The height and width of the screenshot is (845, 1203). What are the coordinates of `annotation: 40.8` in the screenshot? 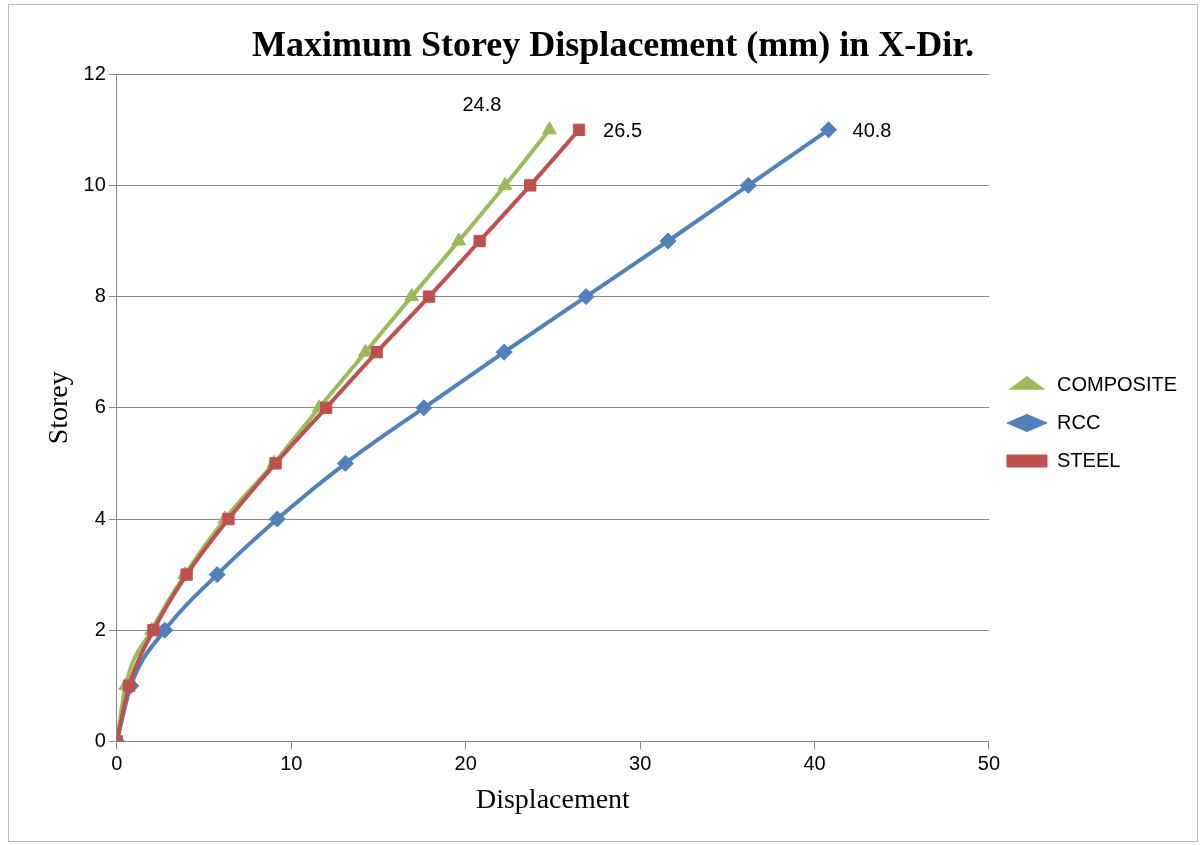 It's located at (872, 130).